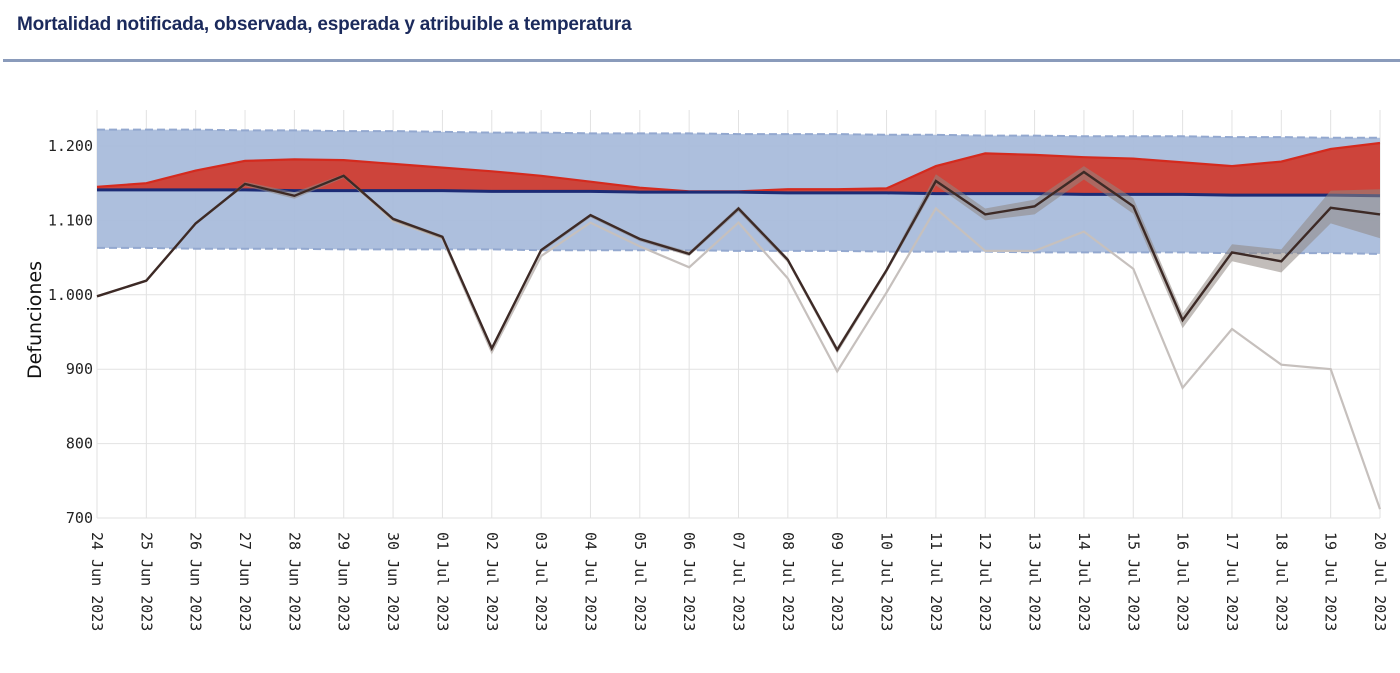  What do you see at coordinates (788, 581) in the screenshot?
I see `x-tick-label: 08 Jul 2023` at bounding box center [788, 581].